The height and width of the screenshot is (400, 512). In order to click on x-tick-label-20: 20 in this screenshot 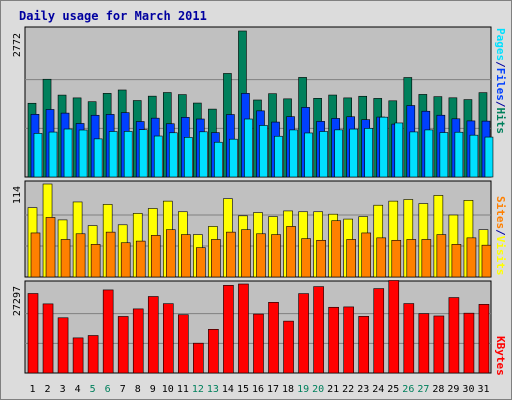, I will do `click(318, 389)`.